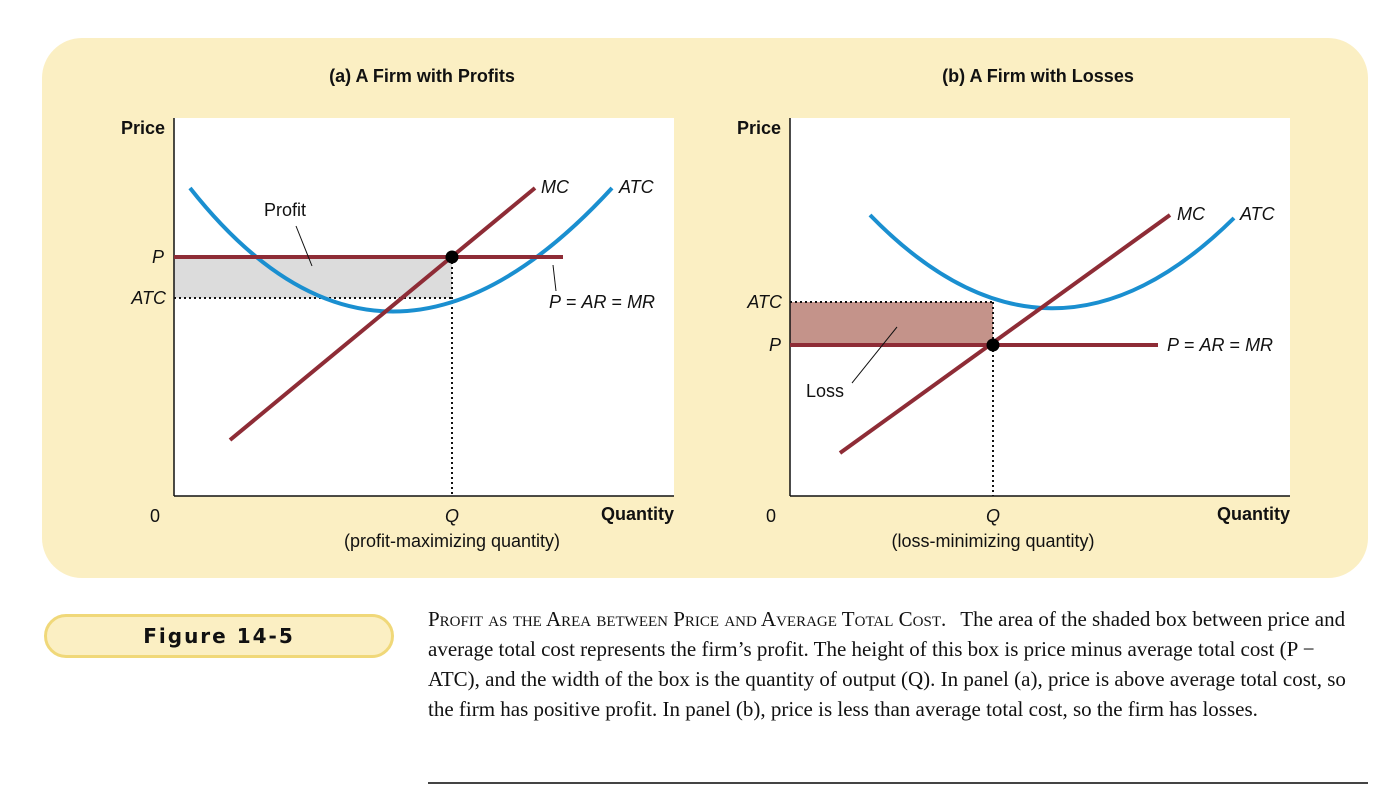  What do you see at coordinates (158, 257) in the screenshot?
I see `panel-a-p-label: P` at bounding box center [158, 257].